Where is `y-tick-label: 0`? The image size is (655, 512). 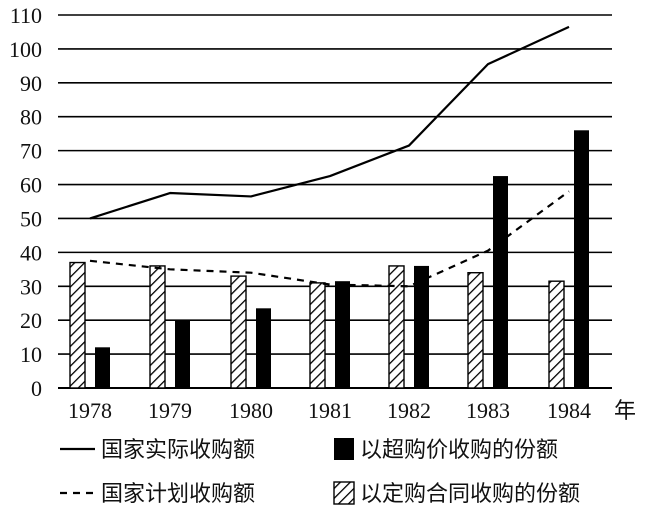
y-tick-label: 0 is located at coordinates (36, 388).